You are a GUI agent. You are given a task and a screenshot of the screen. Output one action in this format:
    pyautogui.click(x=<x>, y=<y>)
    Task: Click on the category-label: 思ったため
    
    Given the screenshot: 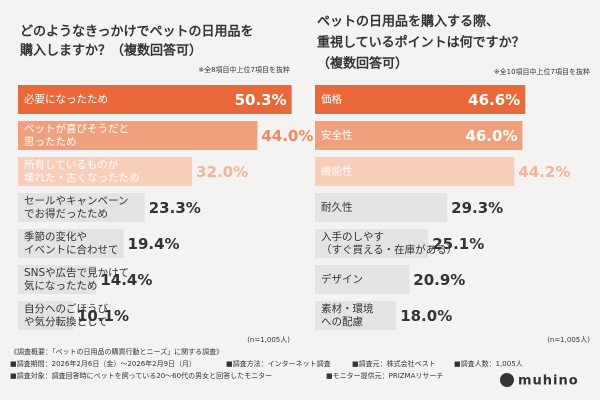 What is the action you would take?
    pyautogui.click(x=50, y=142)
    